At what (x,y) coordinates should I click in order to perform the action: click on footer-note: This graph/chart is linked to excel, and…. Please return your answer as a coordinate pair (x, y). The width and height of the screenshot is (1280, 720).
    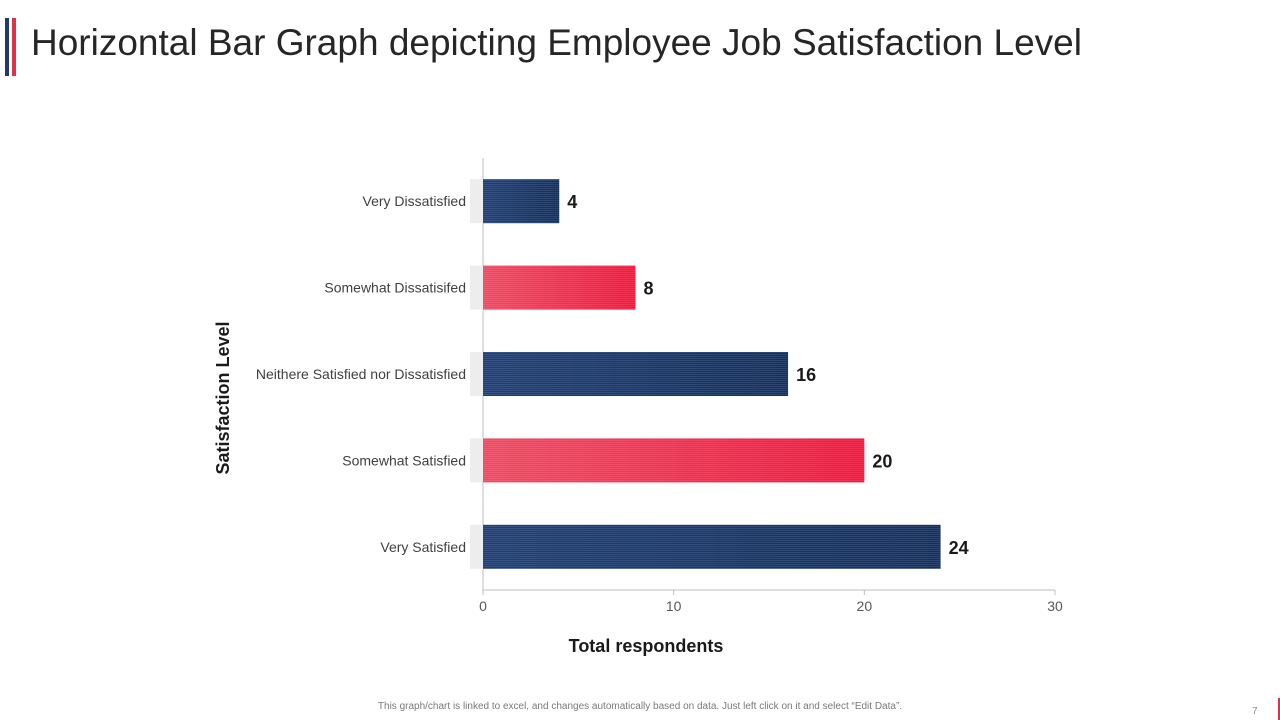
    Looking at the image, I should click on (640, 706).